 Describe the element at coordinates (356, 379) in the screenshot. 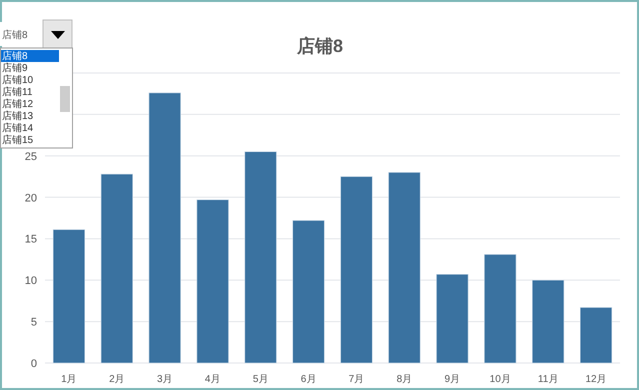

I see `x-tick-label: 7月` at that location.